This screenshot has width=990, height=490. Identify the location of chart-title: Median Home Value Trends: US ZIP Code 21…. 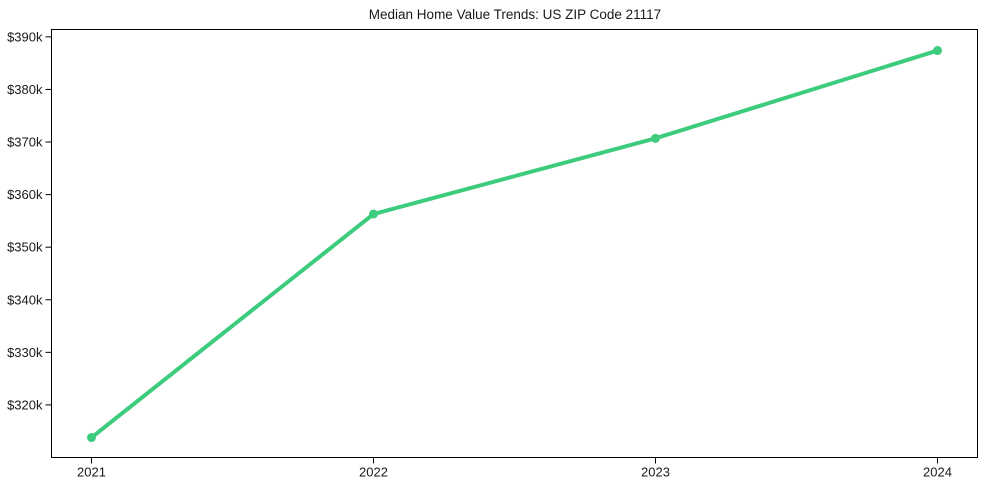
(515, 14).